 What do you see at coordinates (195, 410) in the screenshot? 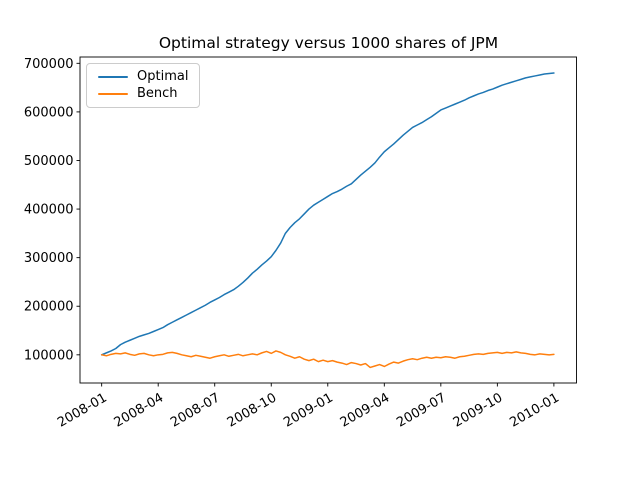
I see `x-tick-label: 2008-07` at bounding box center [195, 410].